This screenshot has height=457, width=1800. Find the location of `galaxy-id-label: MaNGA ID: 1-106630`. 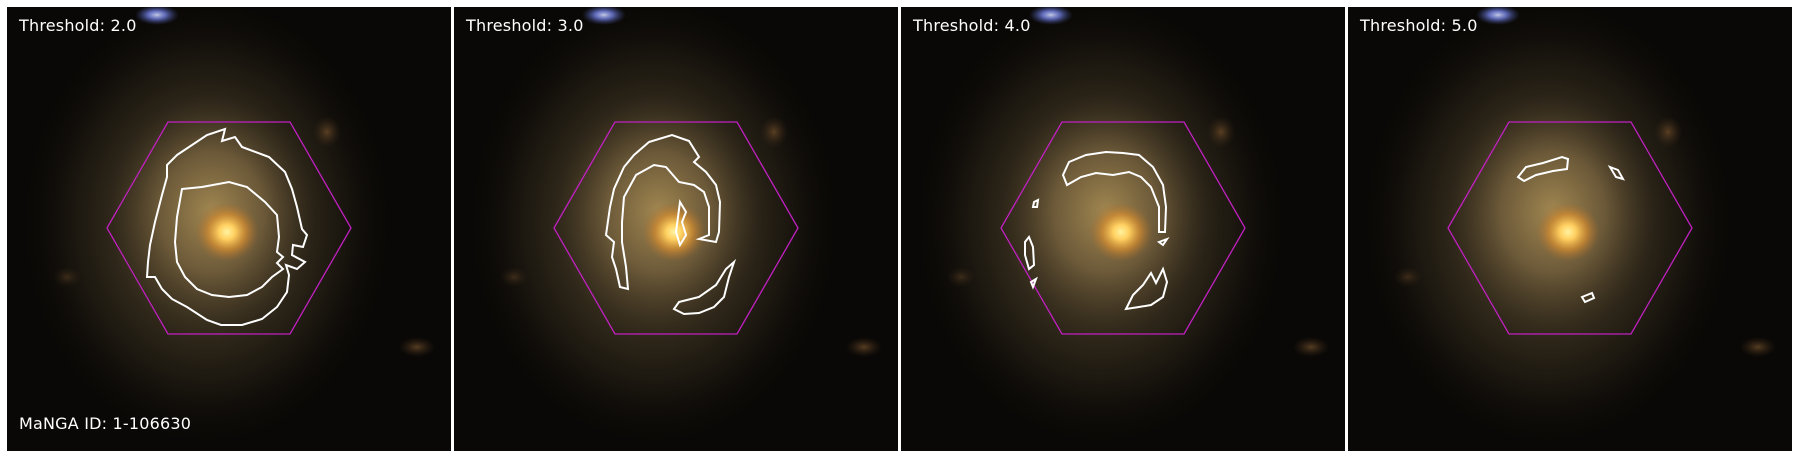

galaxy-id-label: MaNGA ID: 1-106630 is located at coordinates (105, 423).